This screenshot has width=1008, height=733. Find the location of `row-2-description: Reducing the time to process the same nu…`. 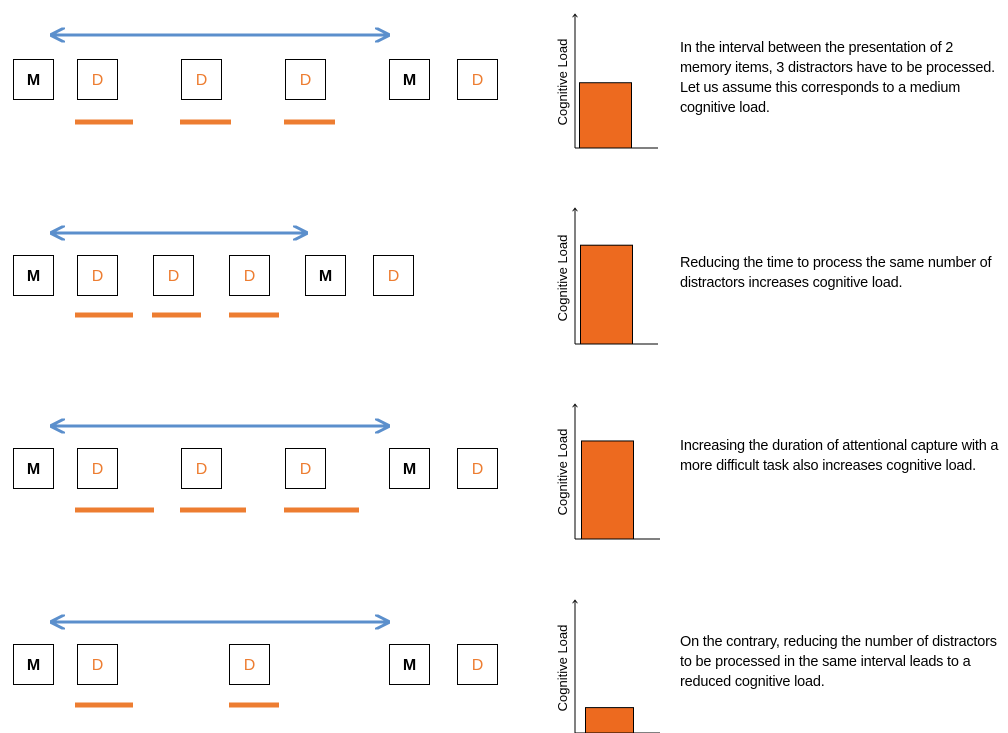

row-2-description: Reducing the time to process the same nu… is located at coordinates (836, 273).